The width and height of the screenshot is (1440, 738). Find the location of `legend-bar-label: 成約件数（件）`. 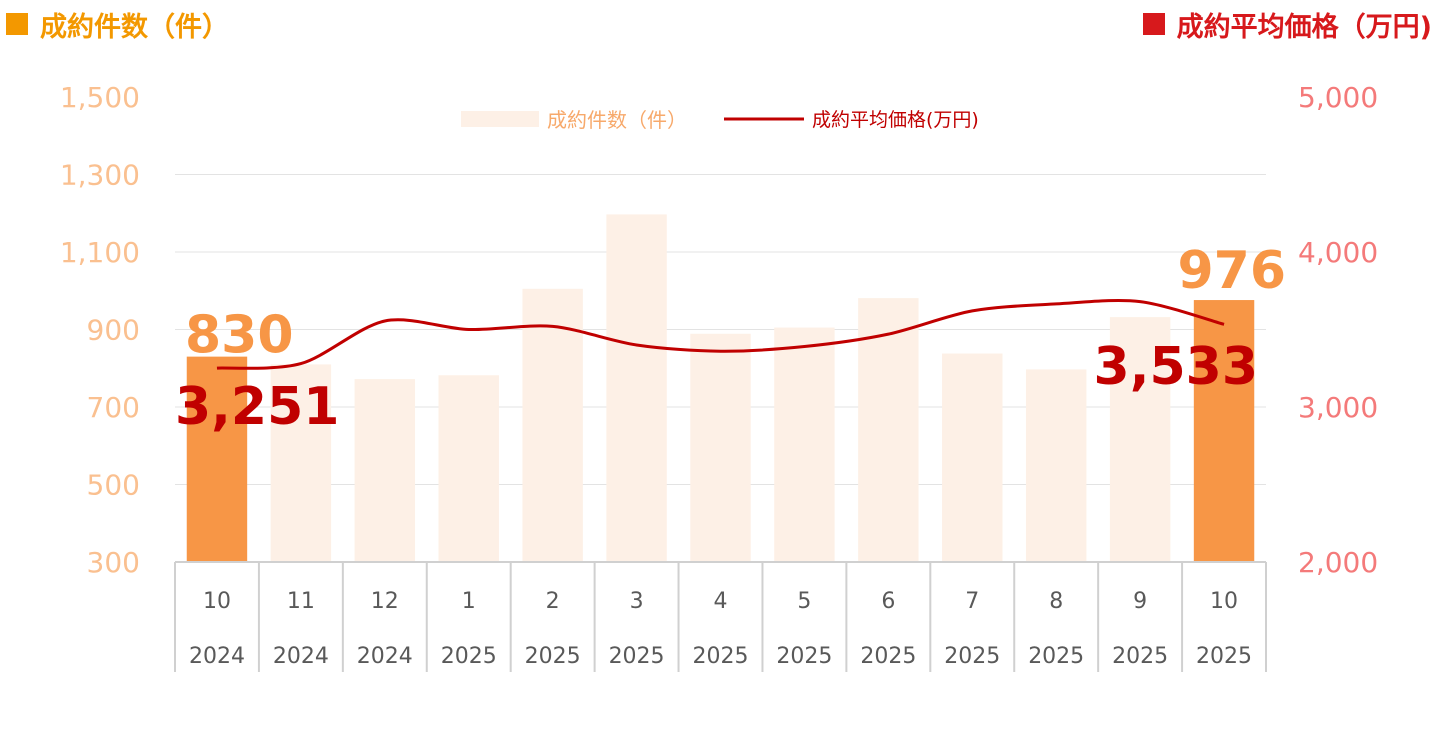

legend-bar-label: 成約件数（件） is located at coordinates (617, 120).